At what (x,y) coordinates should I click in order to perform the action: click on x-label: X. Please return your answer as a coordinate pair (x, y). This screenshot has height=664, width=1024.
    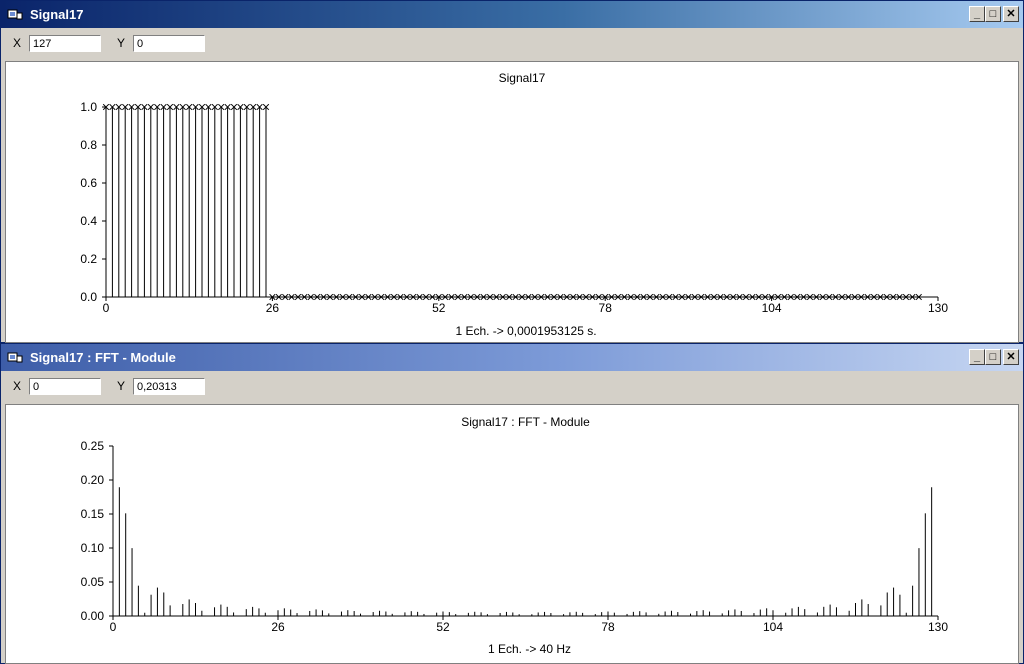
    Looking at the image, I should click on (17, 386).